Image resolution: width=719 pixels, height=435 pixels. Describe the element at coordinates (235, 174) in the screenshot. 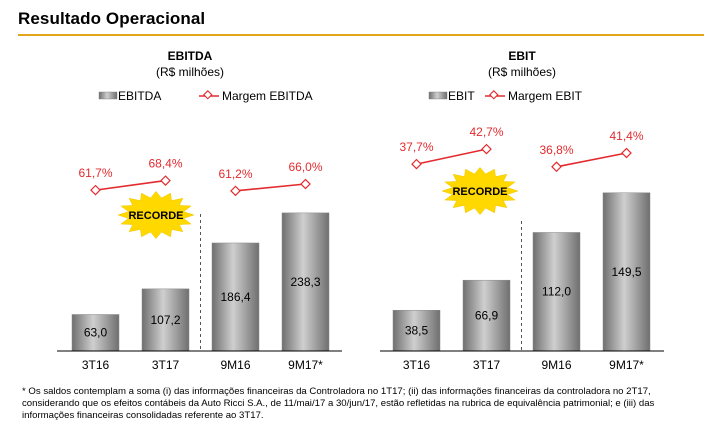

I see `ebitda-margin-label-3: 61,2%` at that location.